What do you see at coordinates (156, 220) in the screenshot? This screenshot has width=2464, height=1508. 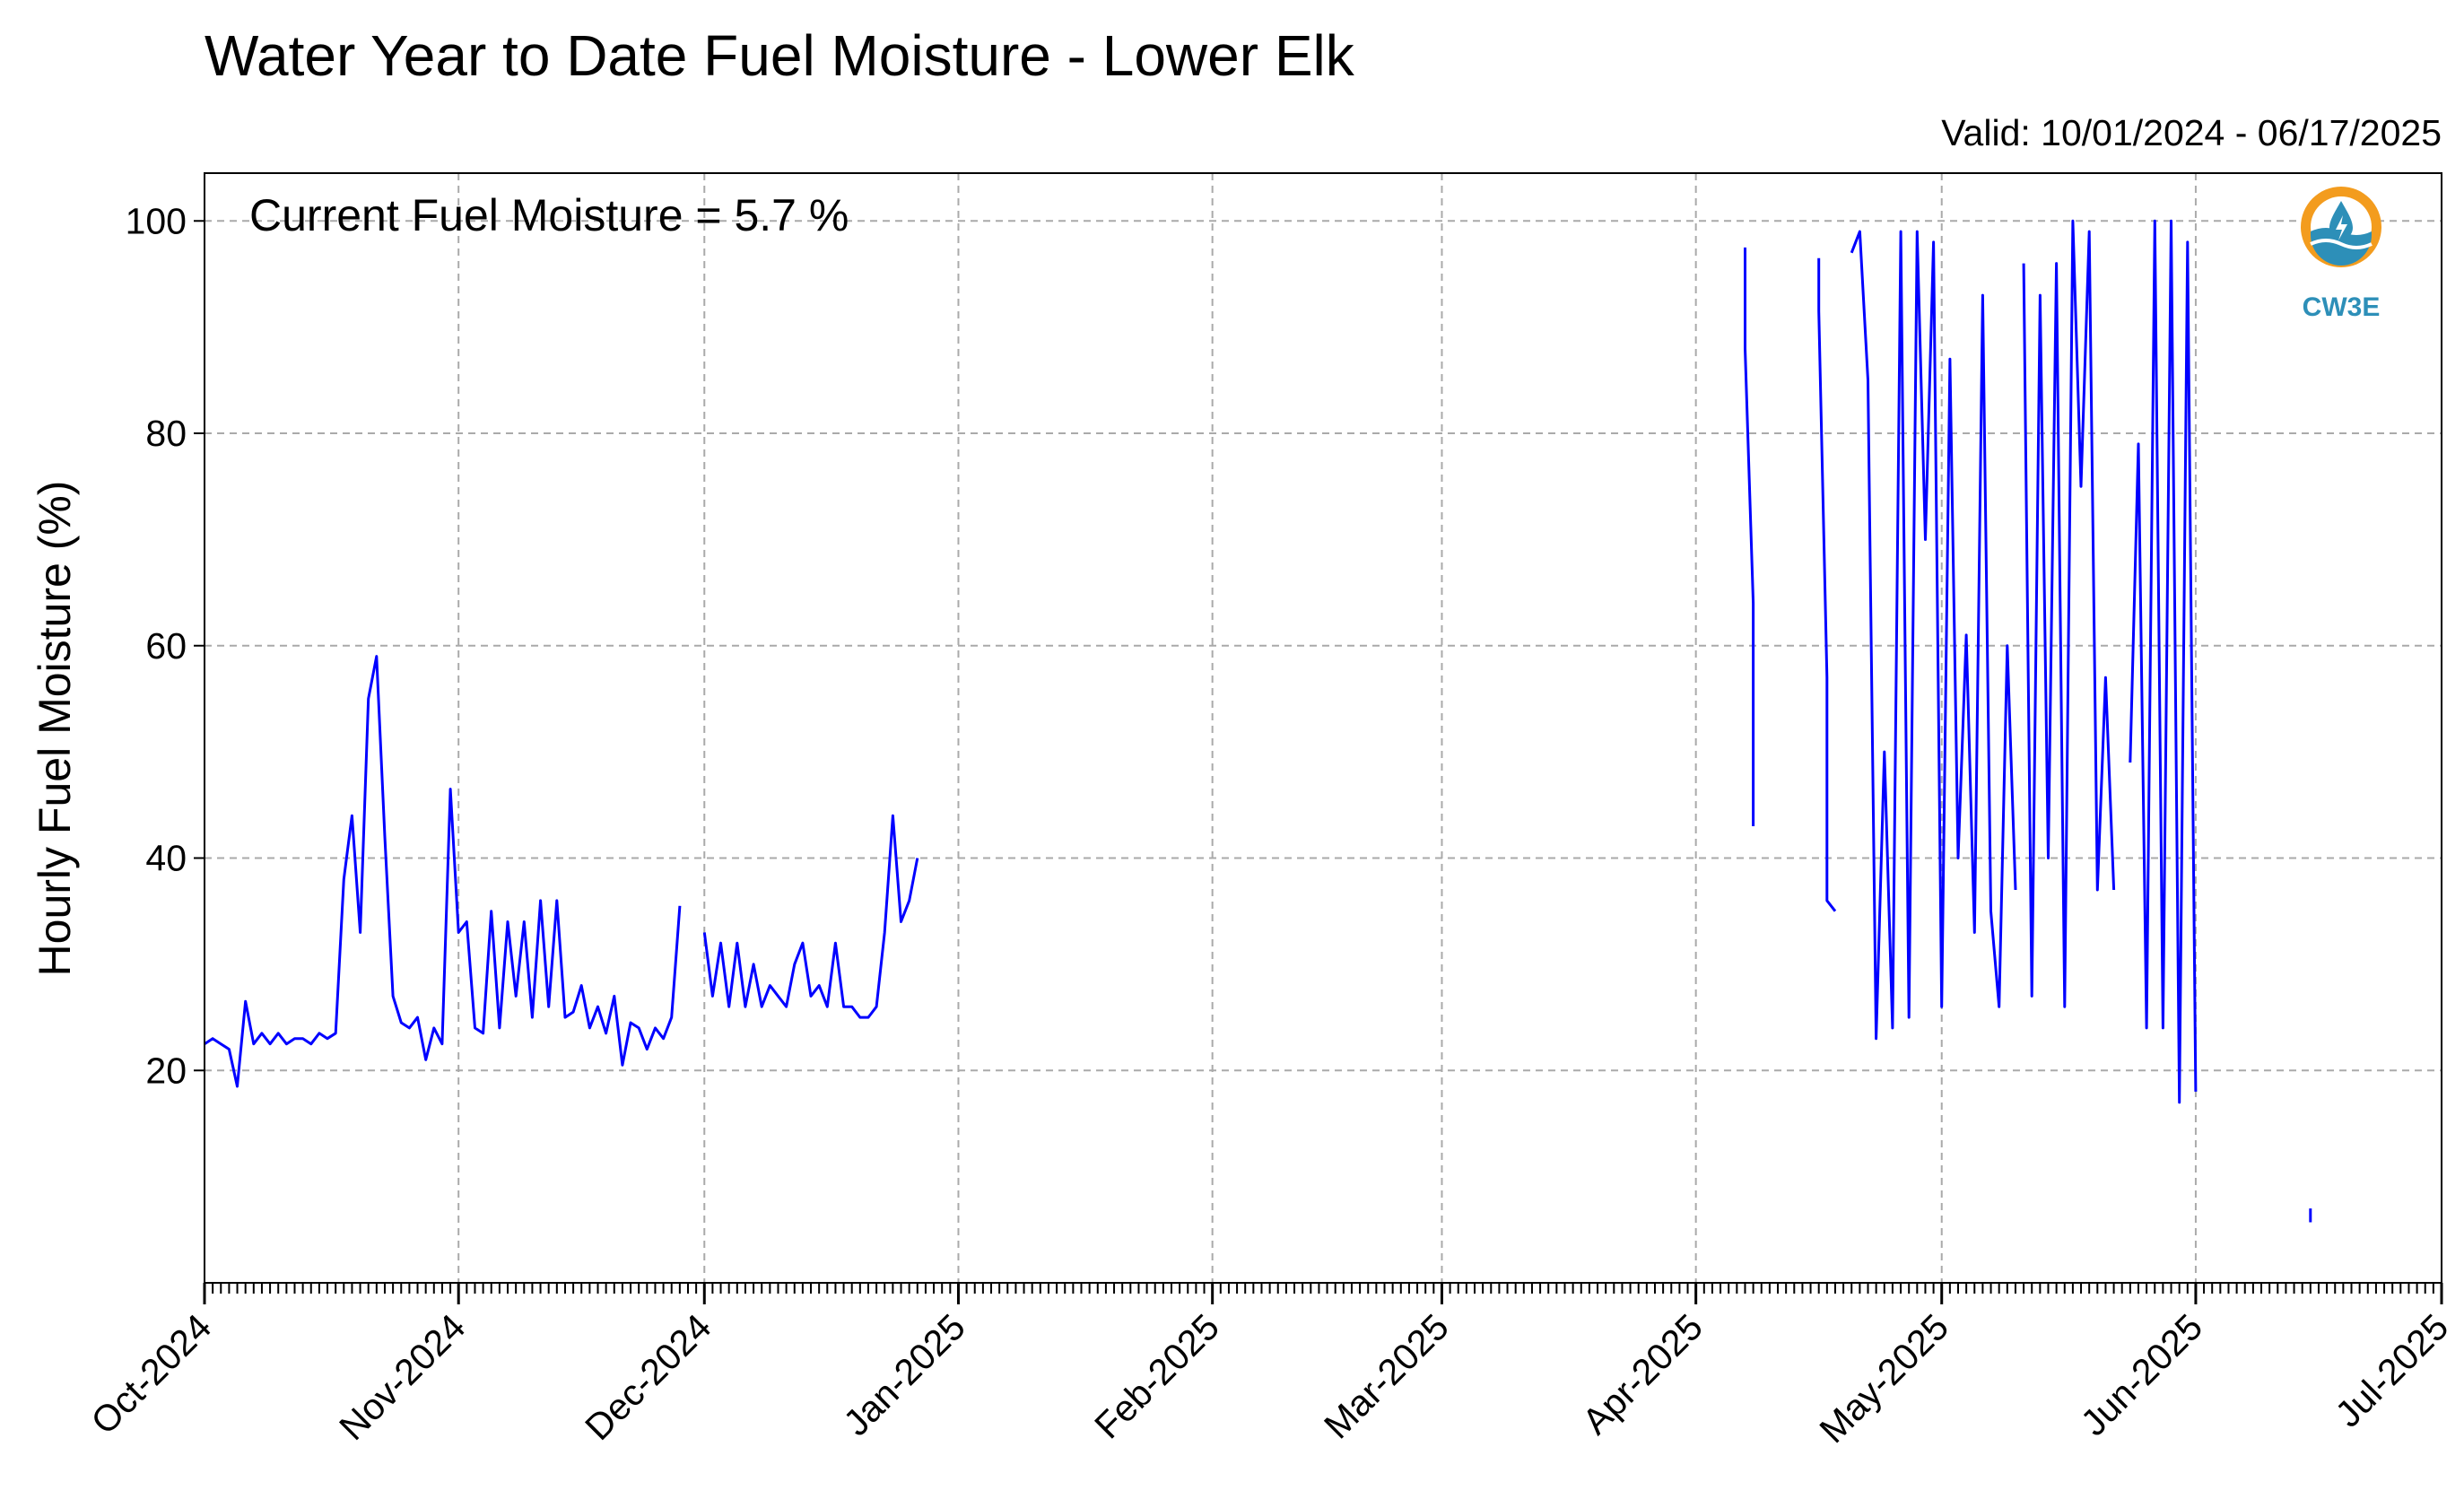 I see `y-tick-label: 100` at bounding box center [156, 220].